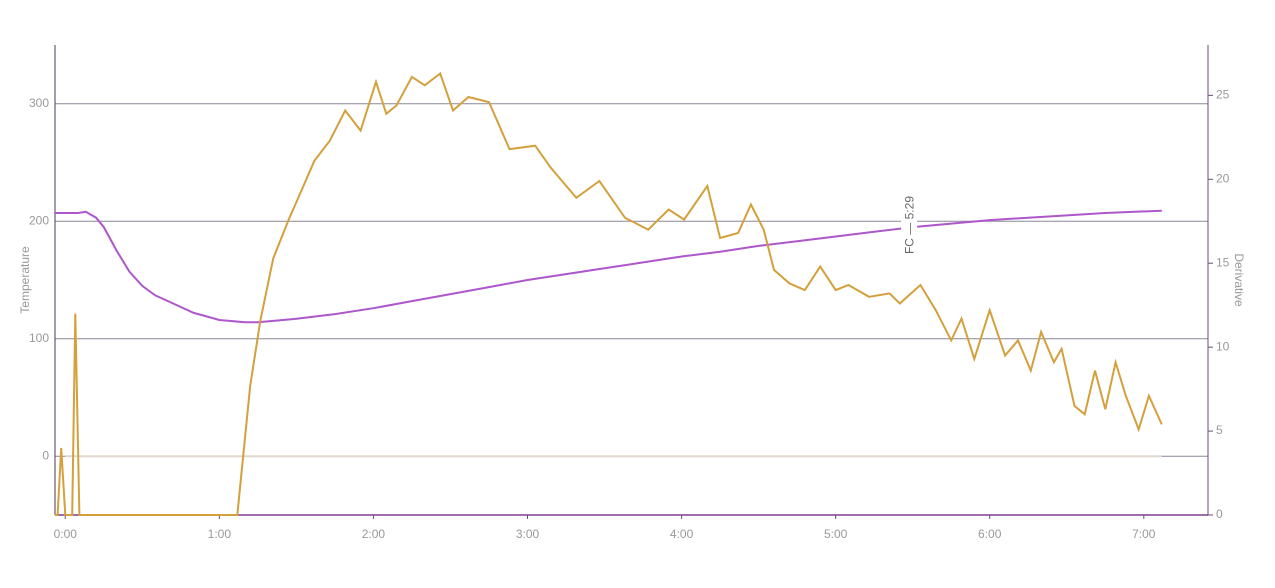 The image size is (1275, 588). I want to click on y2-tick-label: 5, so click(1219, 430).